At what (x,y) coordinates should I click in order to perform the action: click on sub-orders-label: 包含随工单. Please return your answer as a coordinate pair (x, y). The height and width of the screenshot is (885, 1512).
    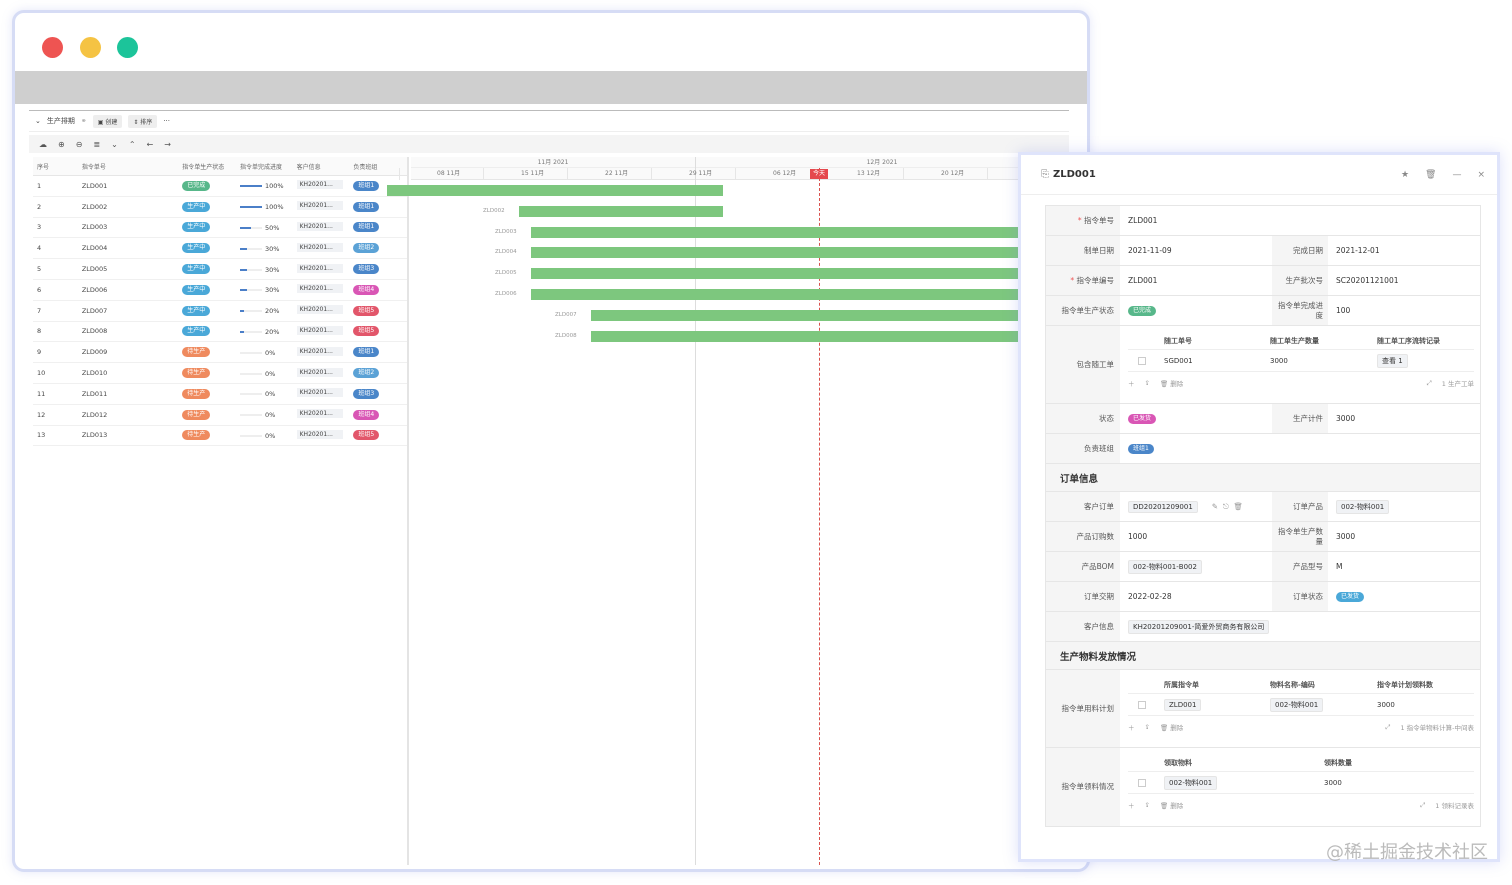
    Looking at the image, I should click on (1083, 364).